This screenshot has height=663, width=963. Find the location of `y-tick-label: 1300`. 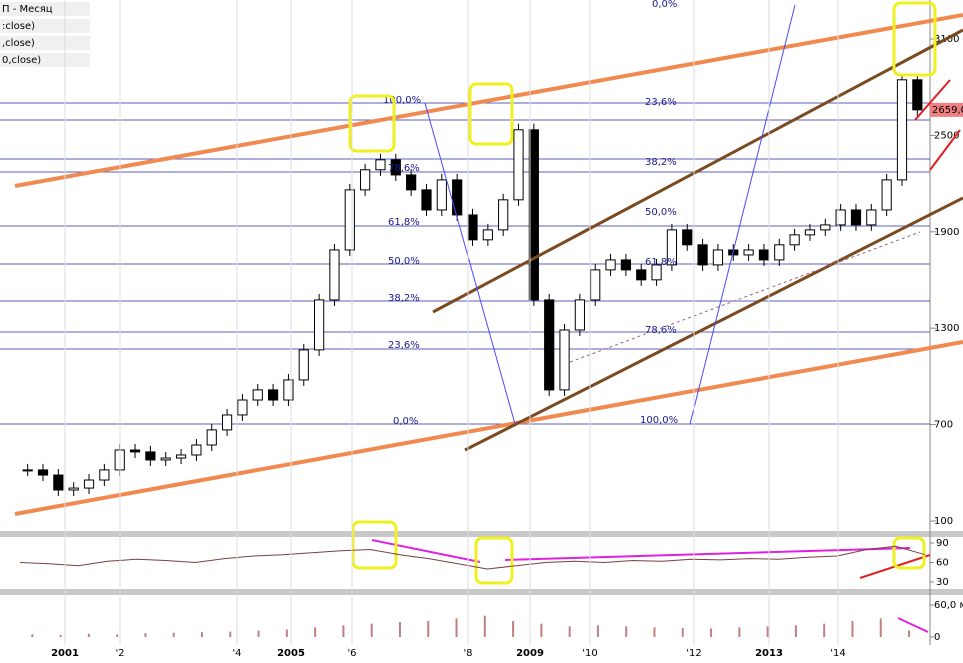

y-tick-label: 1300 is located at coordinates (946, 328).